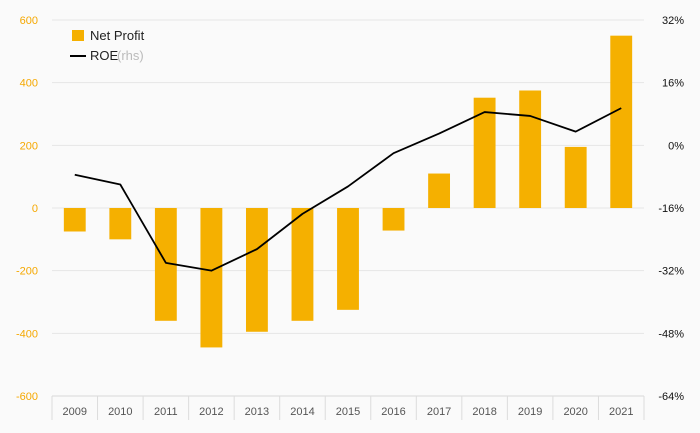 Image resolution: width=700 pixels, height=433 pixels. I want to click on y-axis-right: 32% 16% 0% -16% -32% -48% -64%, so click(671, 209).